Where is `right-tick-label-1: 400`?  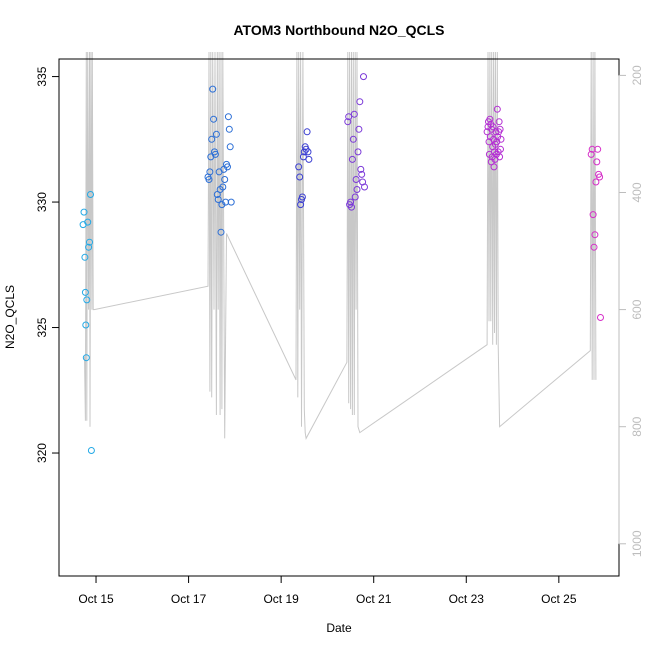
right-tick-label-1: 400 is located at coordinates (637, 192).